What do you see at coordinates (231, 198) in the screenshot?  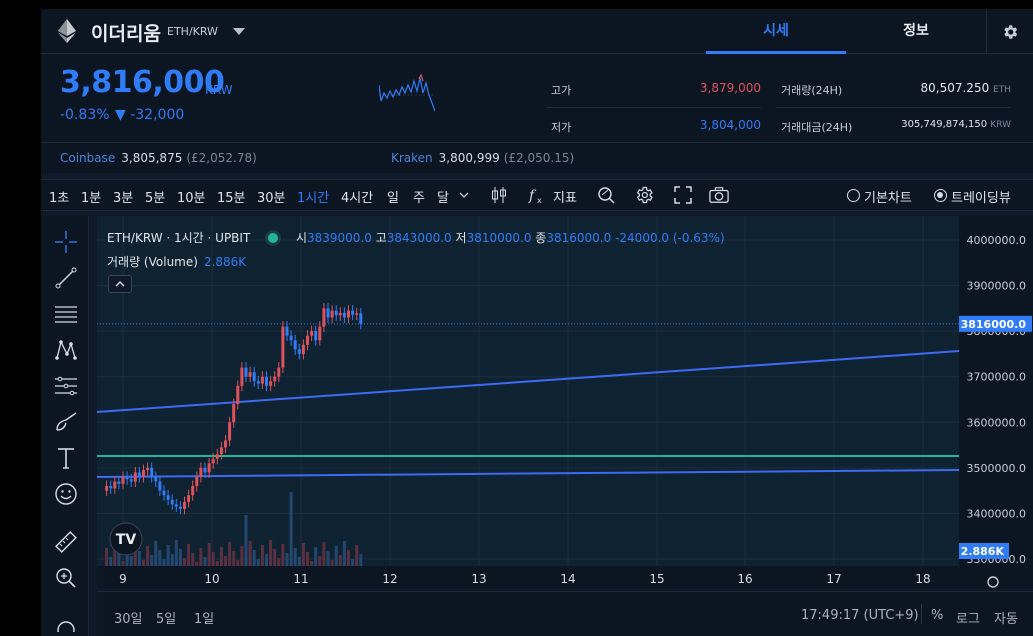 I see `timeframe-15m: 15분` at bounding box center [231, 198].